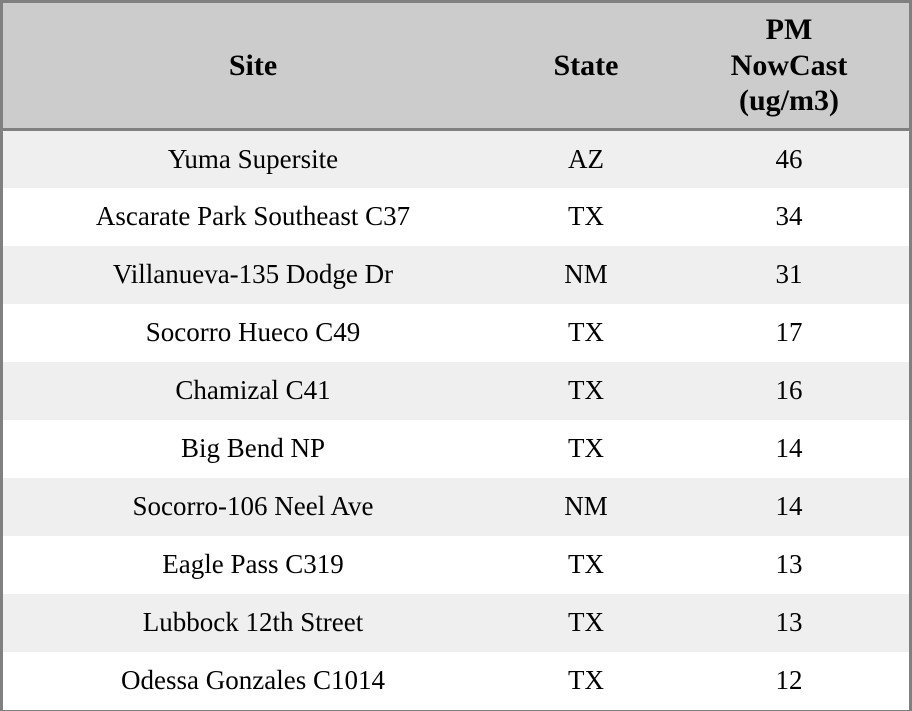 Image resolution: width=912 pixels, height=711 pixels. I want to click on cell-pm-nowcast: 12, so click(789, 680).